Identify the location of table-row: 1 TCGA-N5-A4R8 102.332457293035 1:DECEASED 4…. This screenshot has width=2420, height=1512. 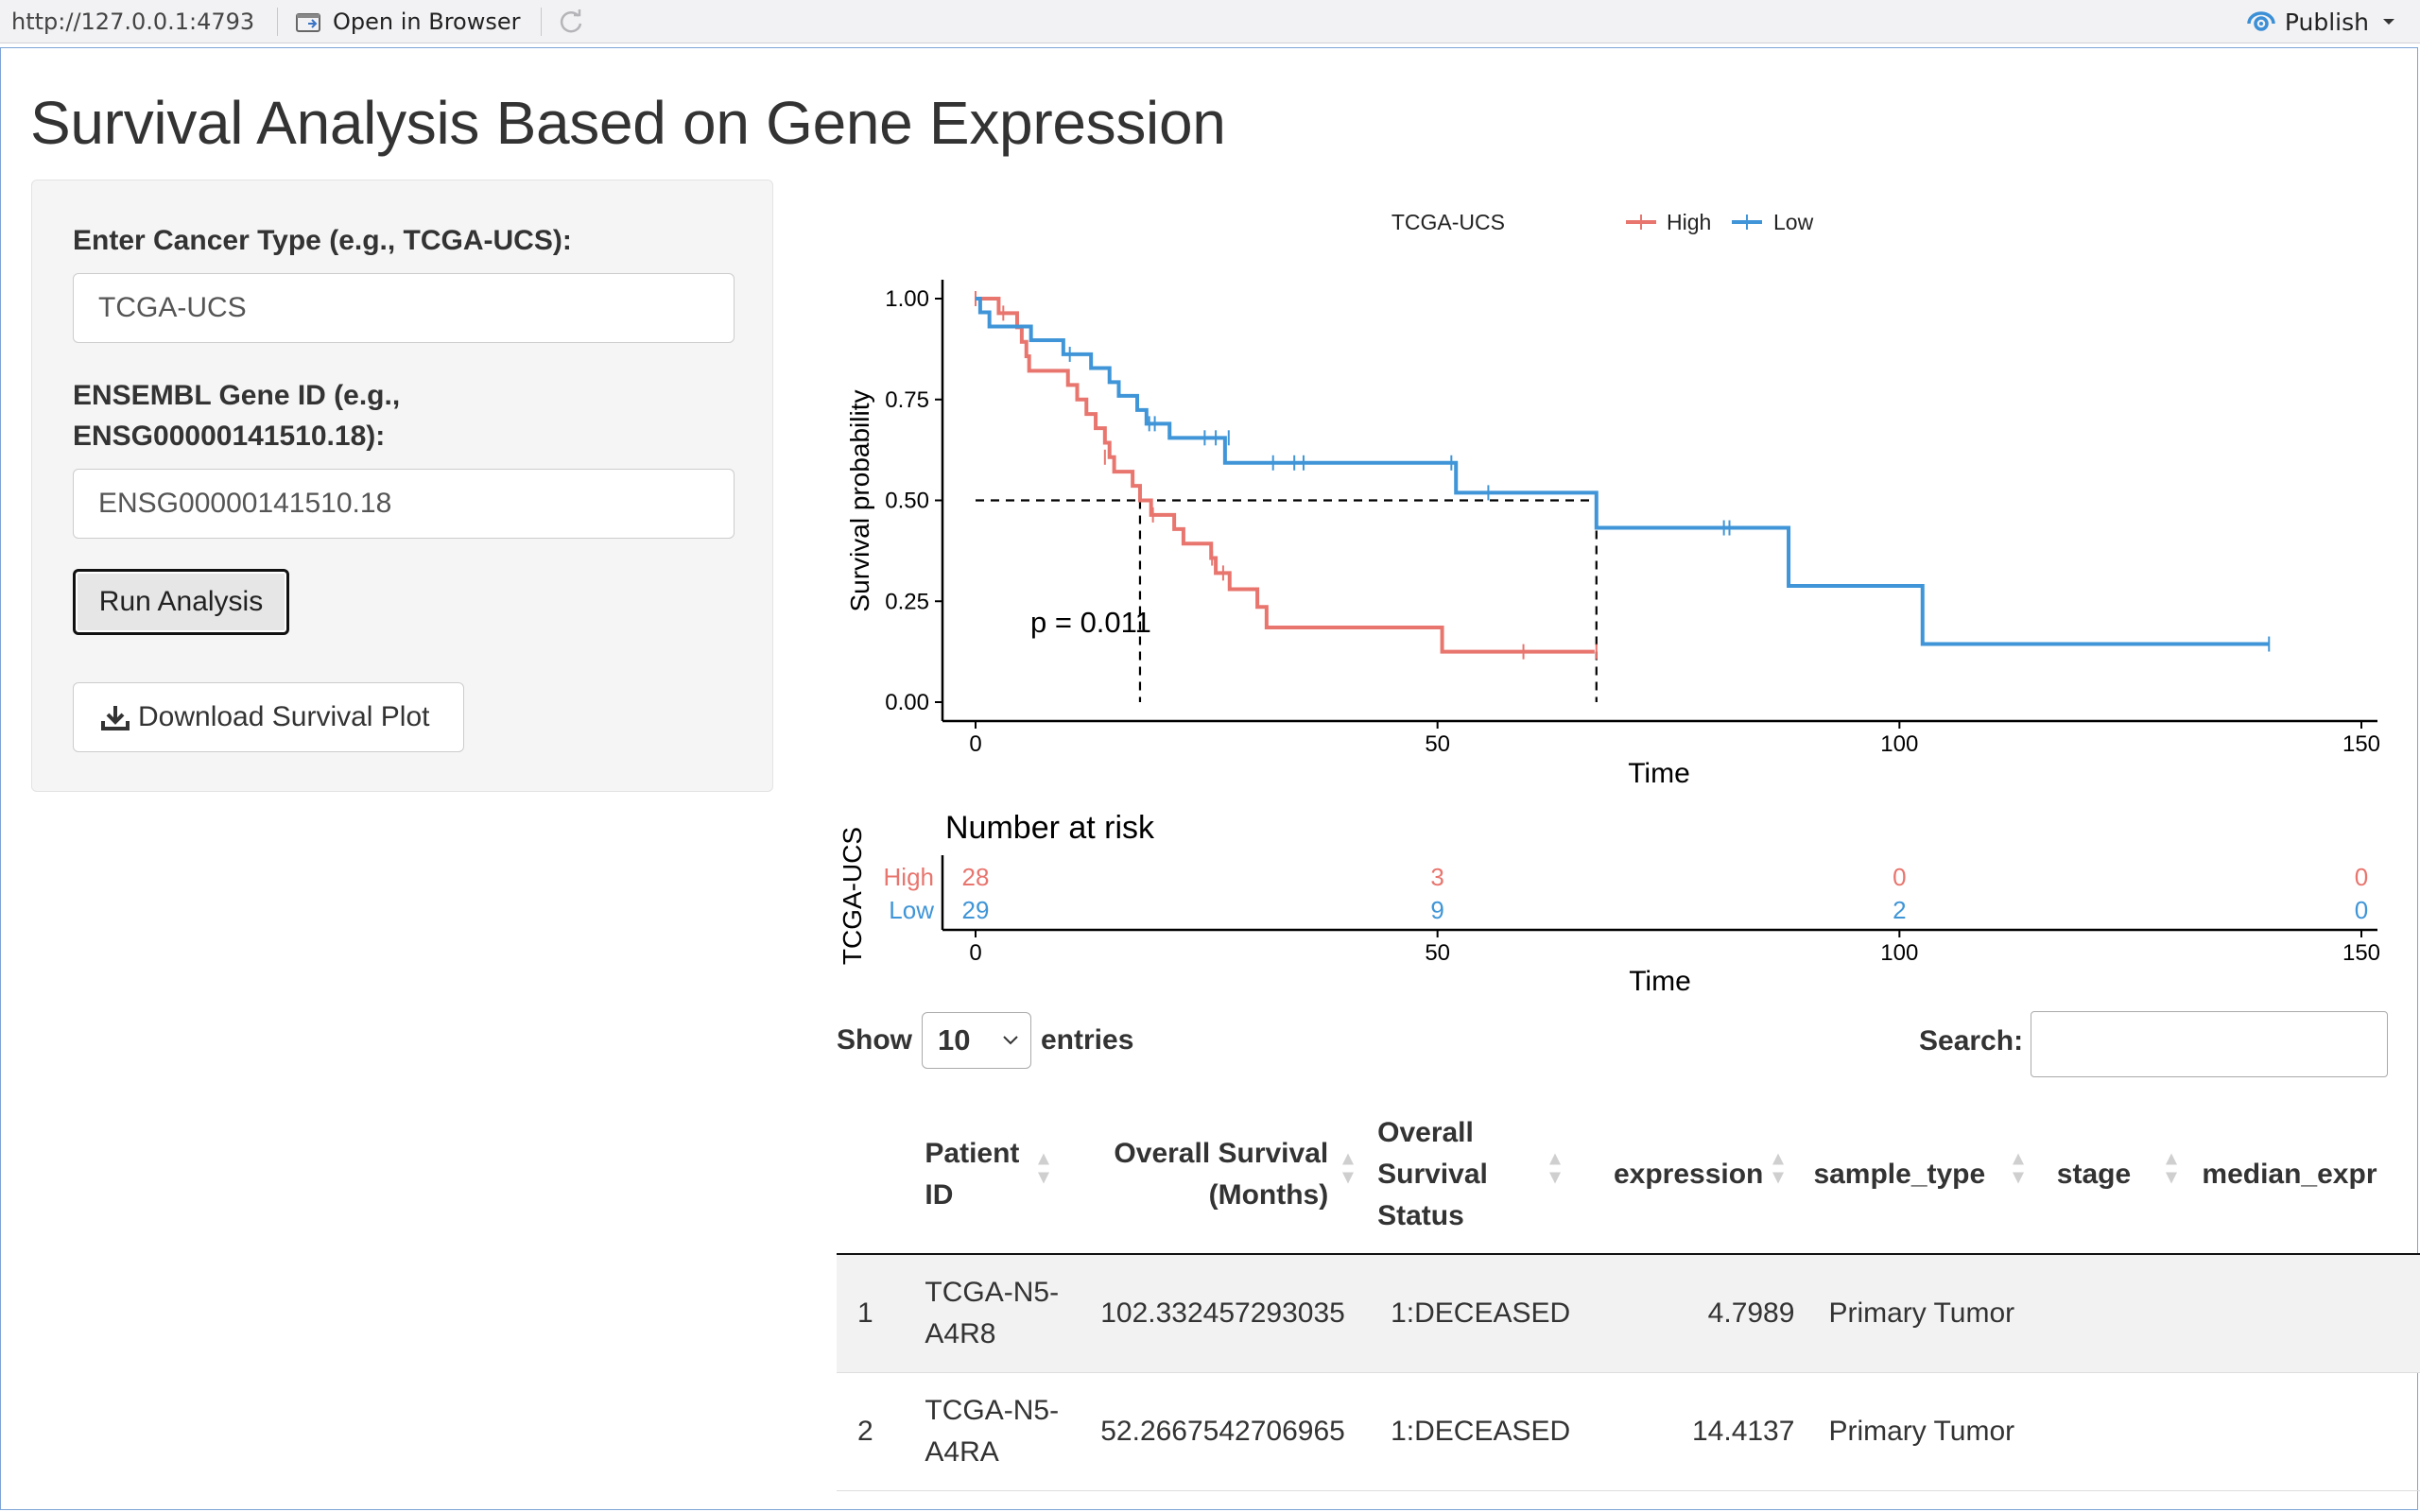
(1629, 1313).